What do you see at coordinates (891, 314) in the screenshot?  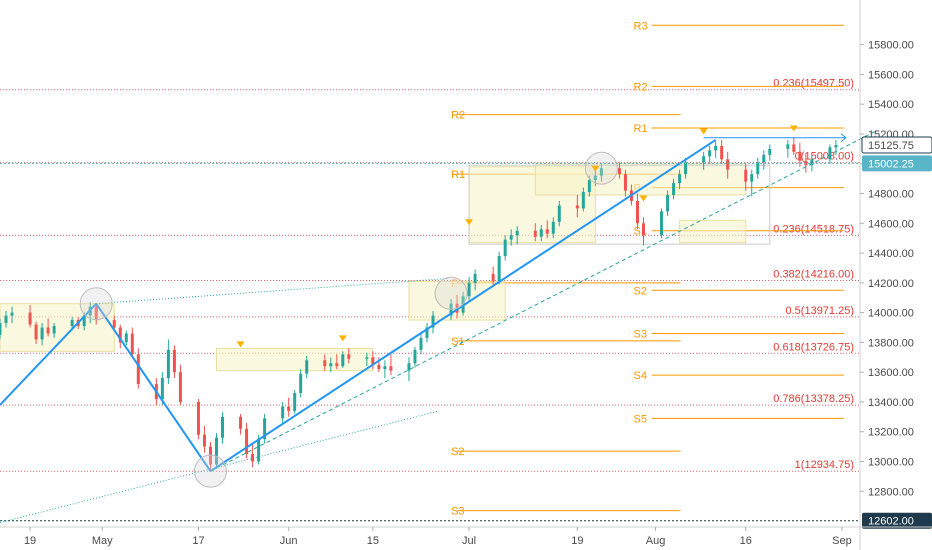 I see `price-tick-label: 14000.00` at bounding box center [891, 314].